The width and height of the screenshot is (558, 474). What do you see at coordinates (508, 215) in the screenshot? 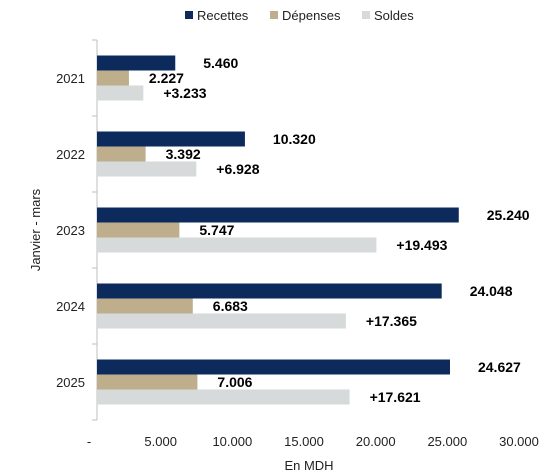
I see `data-label: 25.240` at bounding box center [508, 215].